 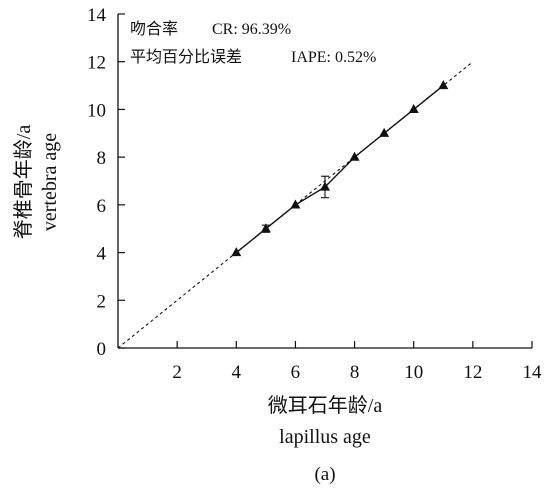 What do you see at coordinates (102, 254) in the screenshot?
I see `y-tick-label: 4` at bounding box center [102, 254].